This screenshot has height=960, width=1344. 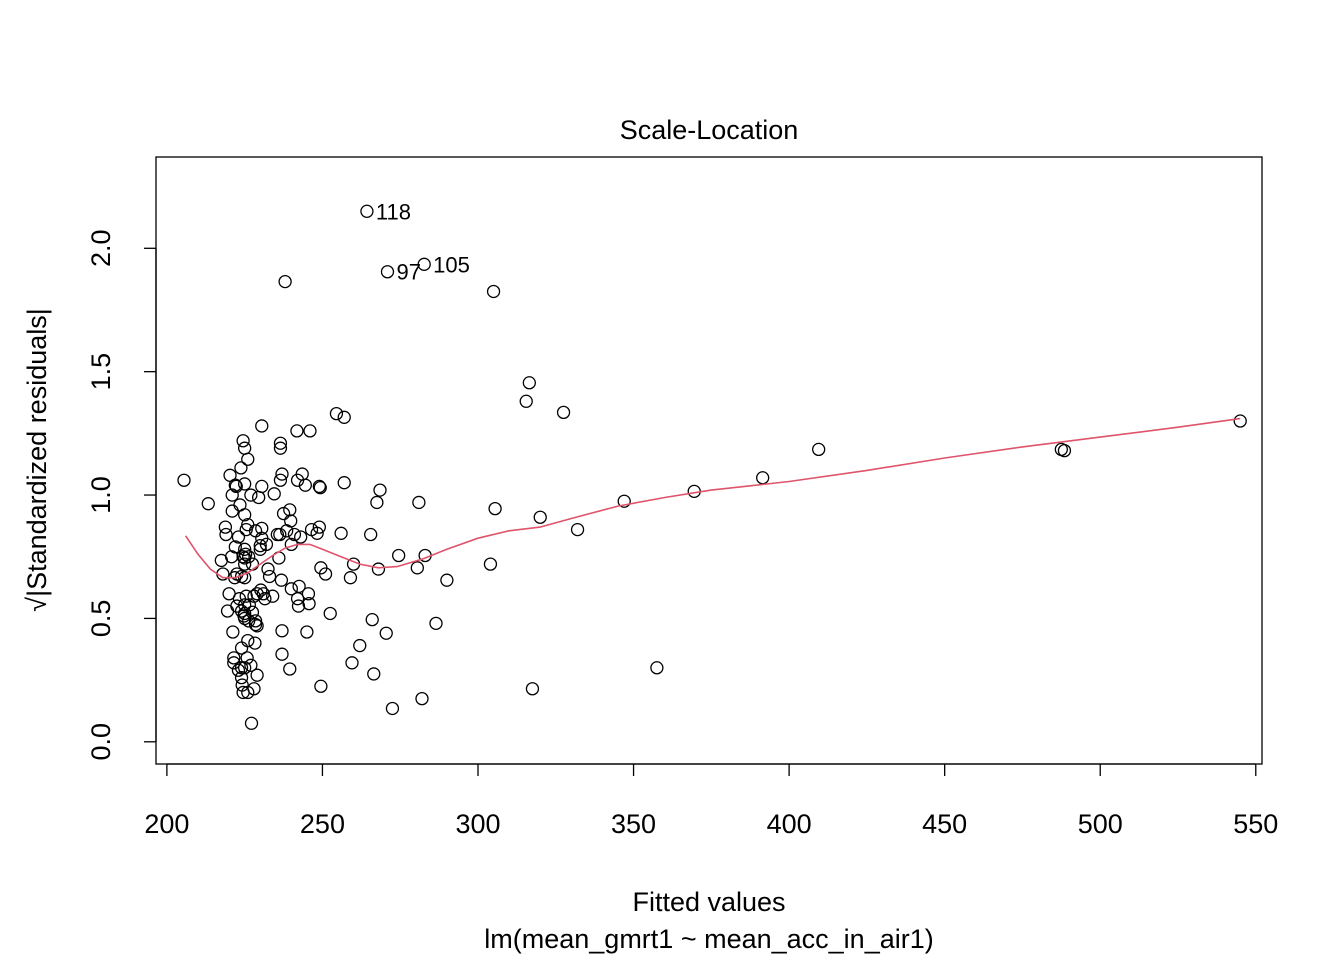 What do you see at coordinates (101, 495) in the screenshot?
I see `y-tick-label: 1.0` at bounding box center [101, 495].